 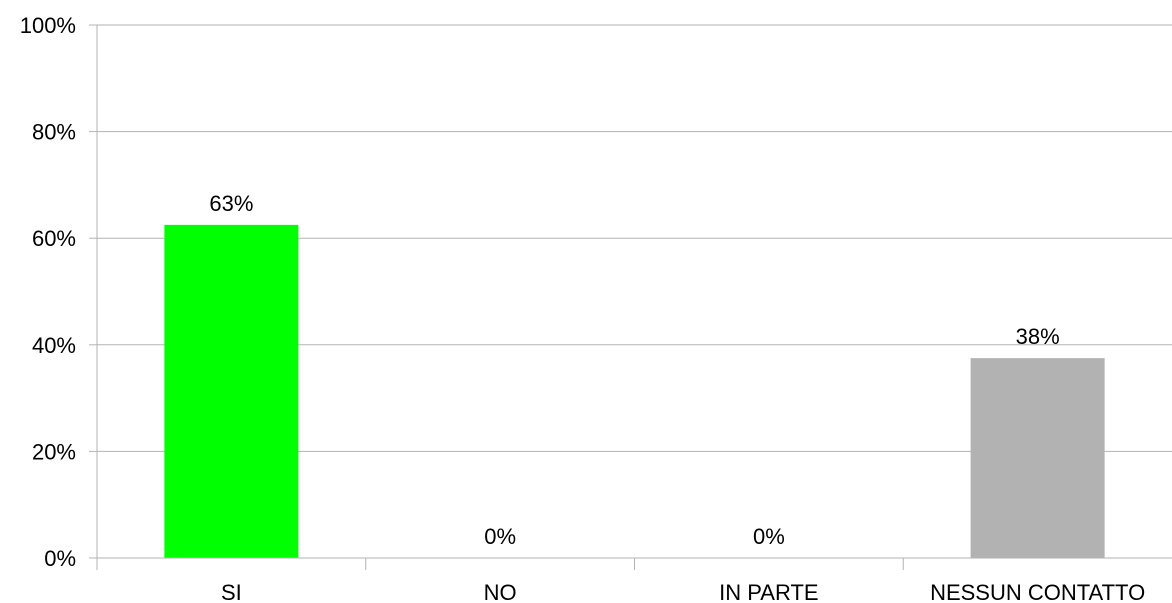 What do you see at coordinates (54, 345) in the screenshot?
I see `y-tick-label-2: 40%` at bounding box center [54, 345].